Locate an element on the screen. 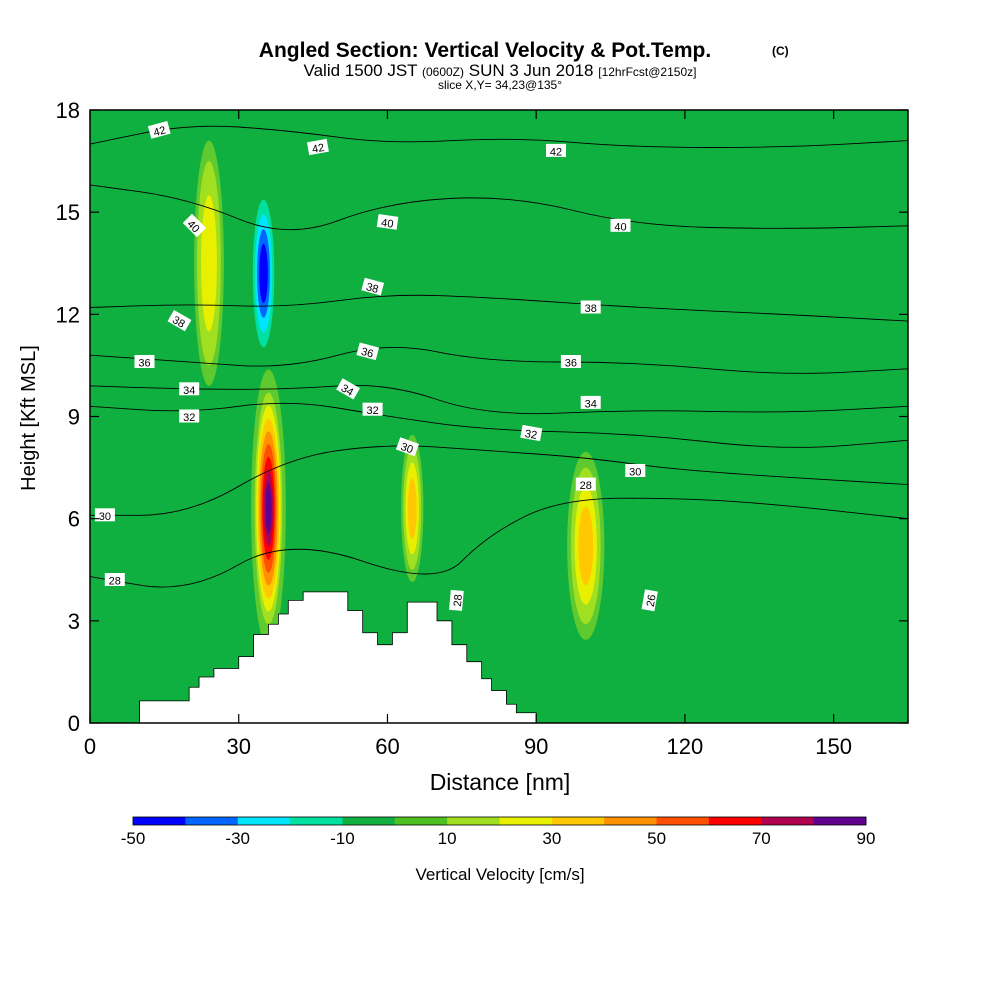 This screenshot has width=1000, height=1000. colorbar: -50 -30 -10 10 30 50 70 90 is located at coordinates (498, 832).